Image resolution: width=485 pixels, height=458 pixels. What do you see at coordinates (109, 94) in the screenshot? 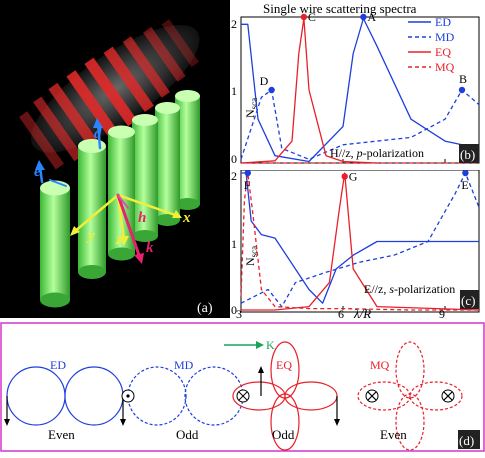
I see `incident-beam` at bounding box center [109, 94].